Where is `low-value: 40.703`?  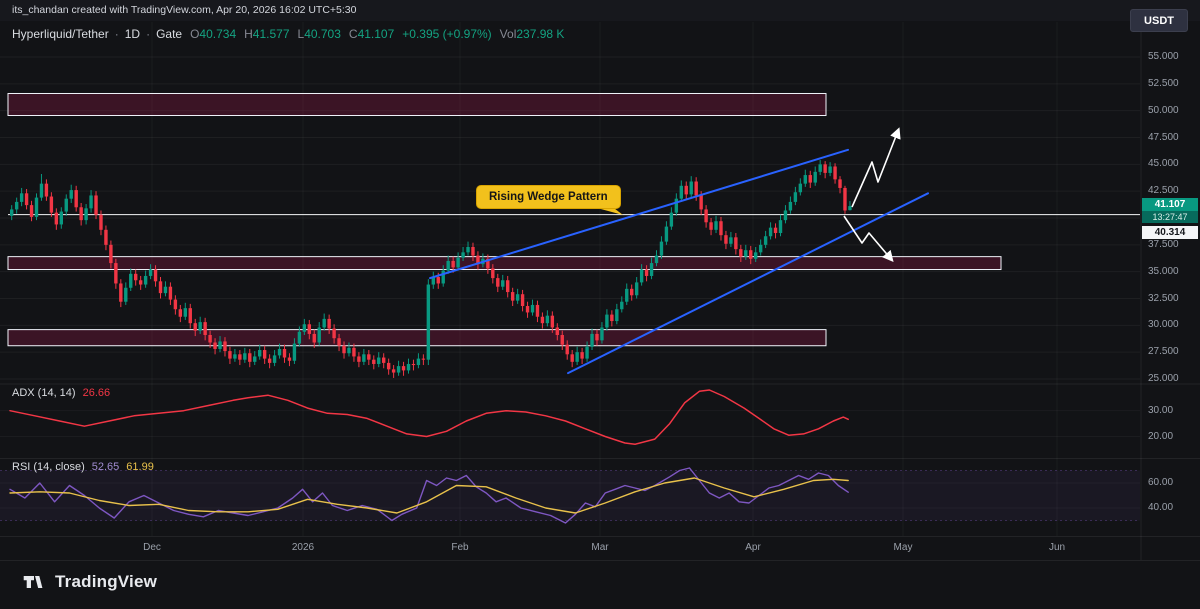 low-value: 40.703 is located at coordinates (322, 34).